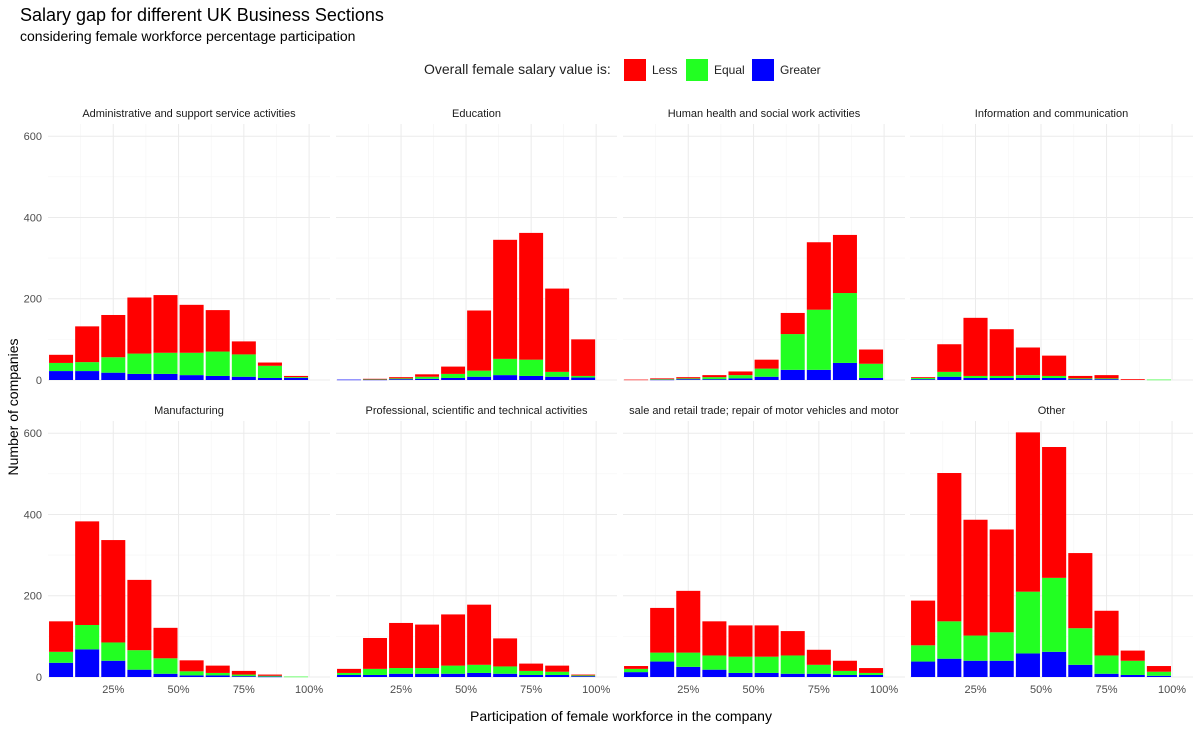  Describe the element at coordinates (1051, 114) in the screenshot. I see `facet-strip-label: Information and communication` at that location.